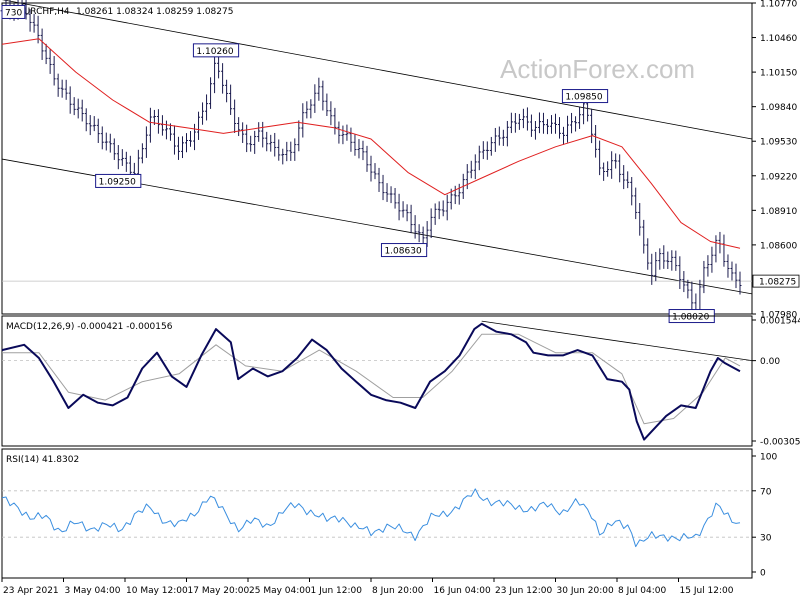 This screenshot has height=600, width=800. I want to click on rsi-axis-label: 100, so click(768, 458).